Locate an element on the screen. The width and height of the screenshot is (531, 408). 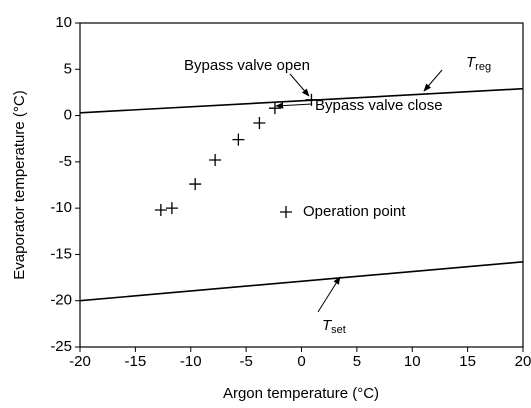
y-tick-label: 10 is located at coordinates (63, 22).